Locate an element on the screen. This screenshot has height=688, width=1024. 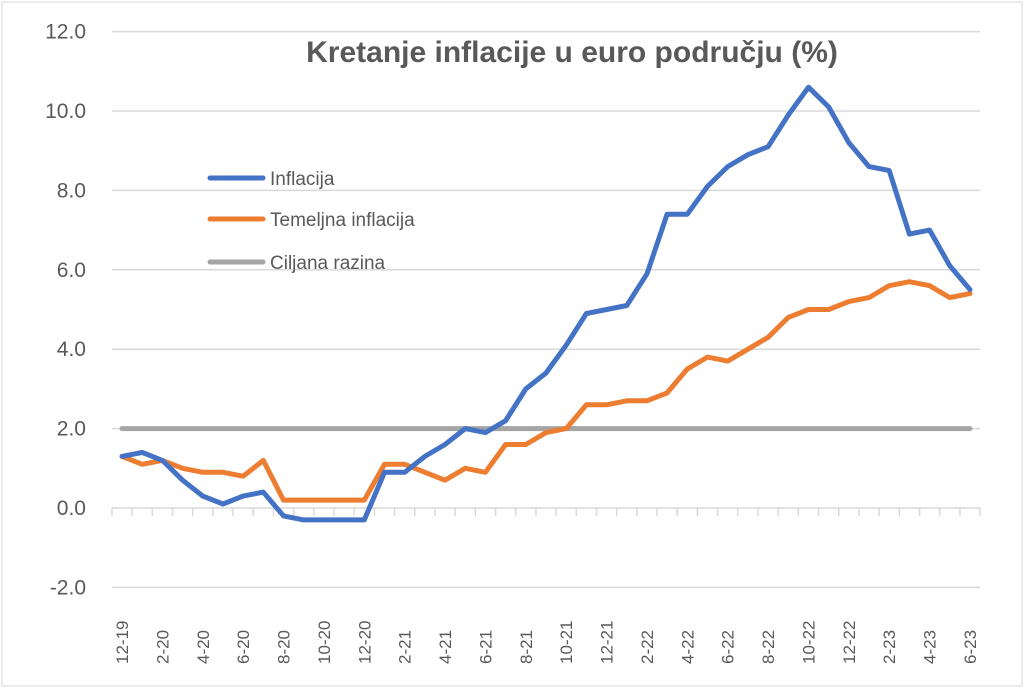
y-tick-label: 10.0 is located at coordinates (65, 111).